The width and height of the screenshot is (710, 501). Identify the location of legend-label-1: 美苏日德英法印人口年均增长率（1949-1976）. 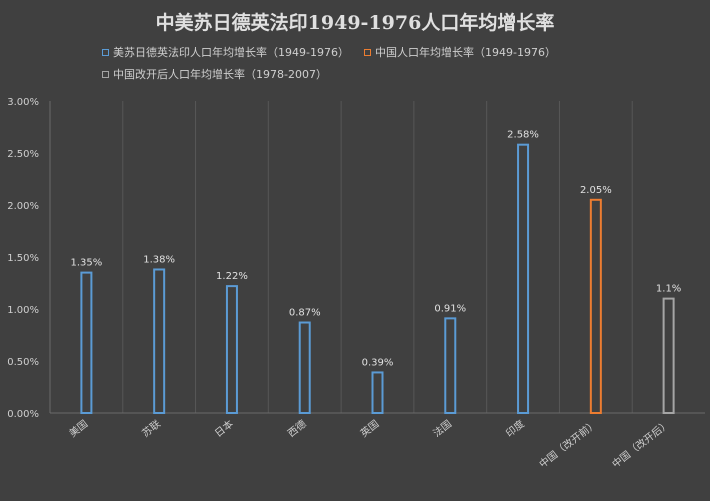
(231, 52).